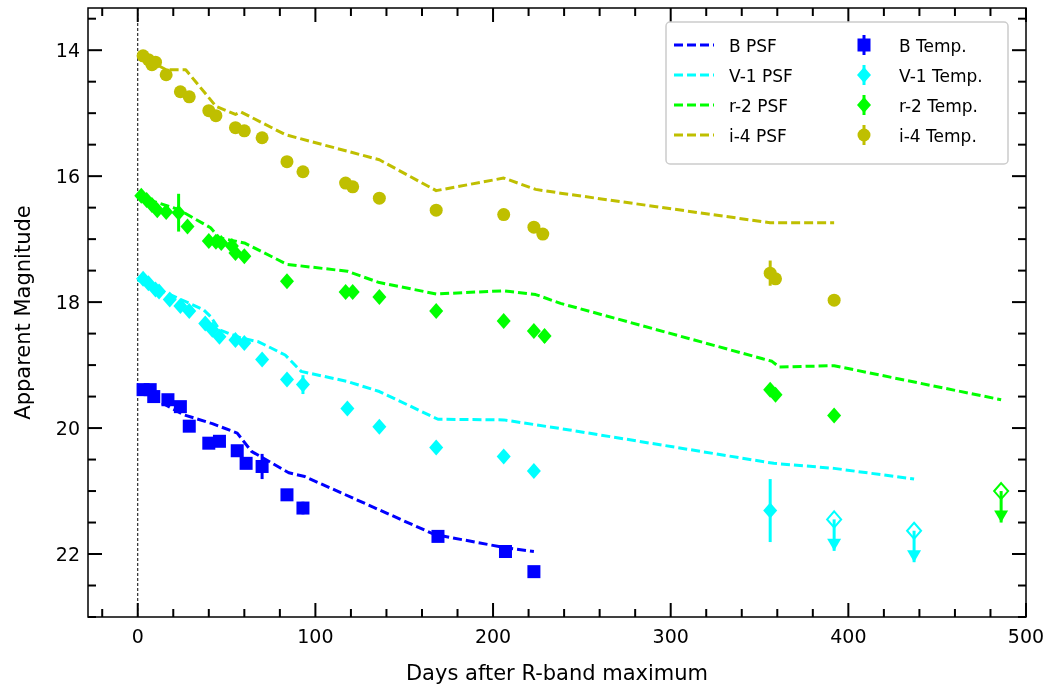 This screenshot has width=1052, height=688. I want to click on x-tick-label: 300, so click(670, 636).